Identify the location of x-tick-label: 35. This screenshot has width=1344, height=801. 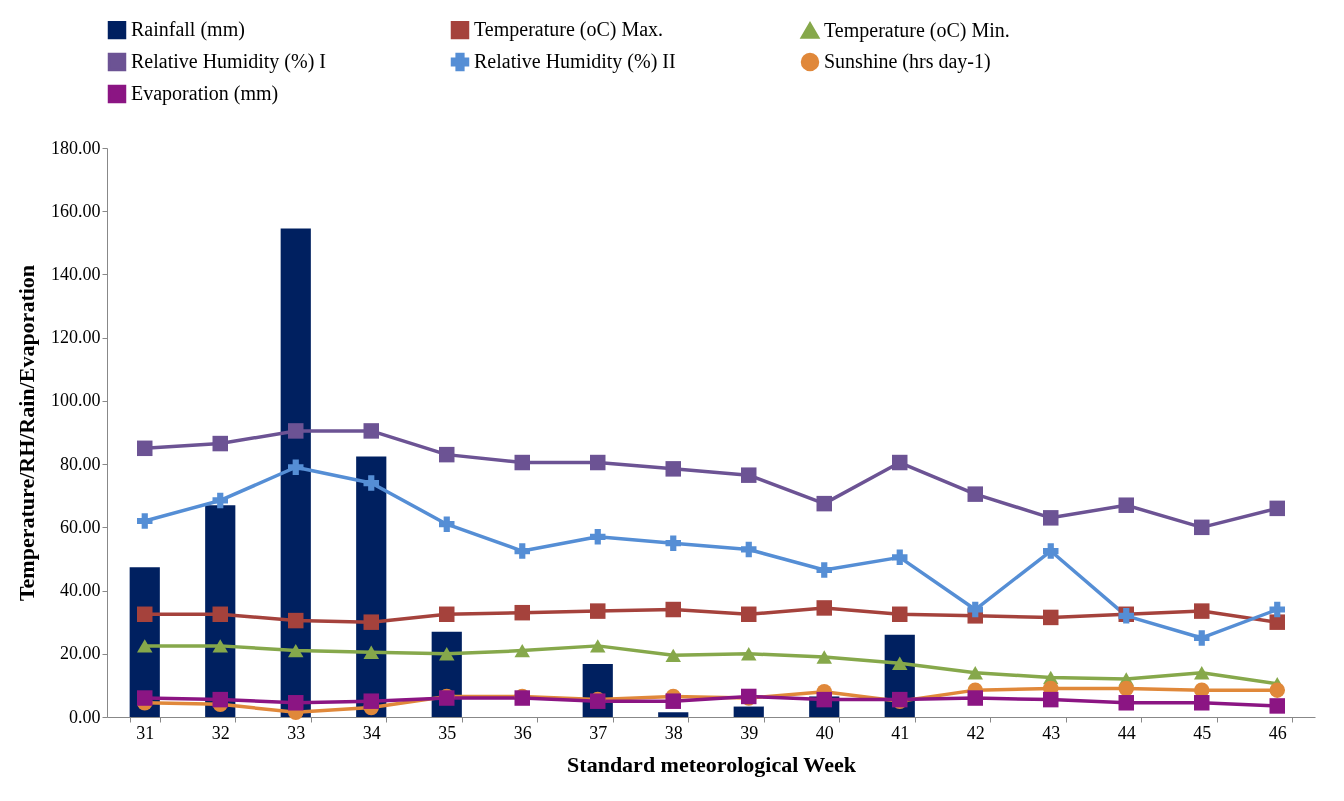
(447, 732).